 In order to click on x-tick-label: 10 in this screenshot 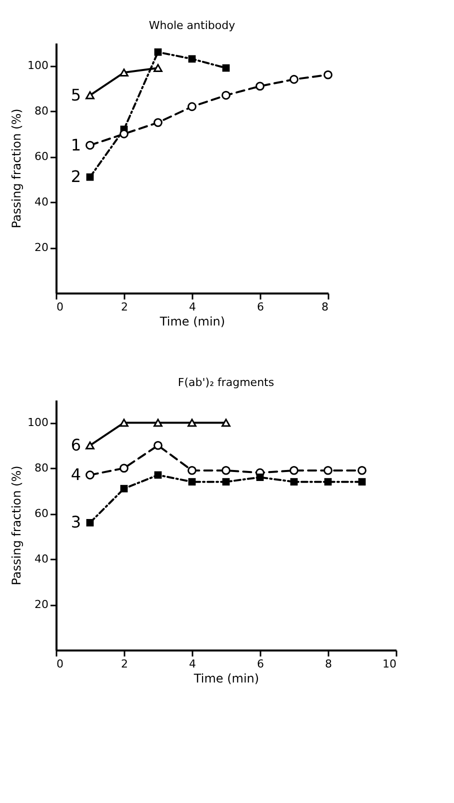, I will do `click(389, 664)`.